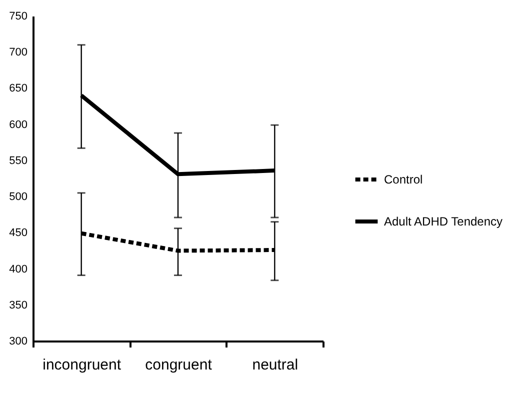 The width and height of the screenshot is (518, 403). What do you see at coordinates (275, 365) in the screenshot?
I see `x-tick-label: neutral` at bounding box center [275, 365].